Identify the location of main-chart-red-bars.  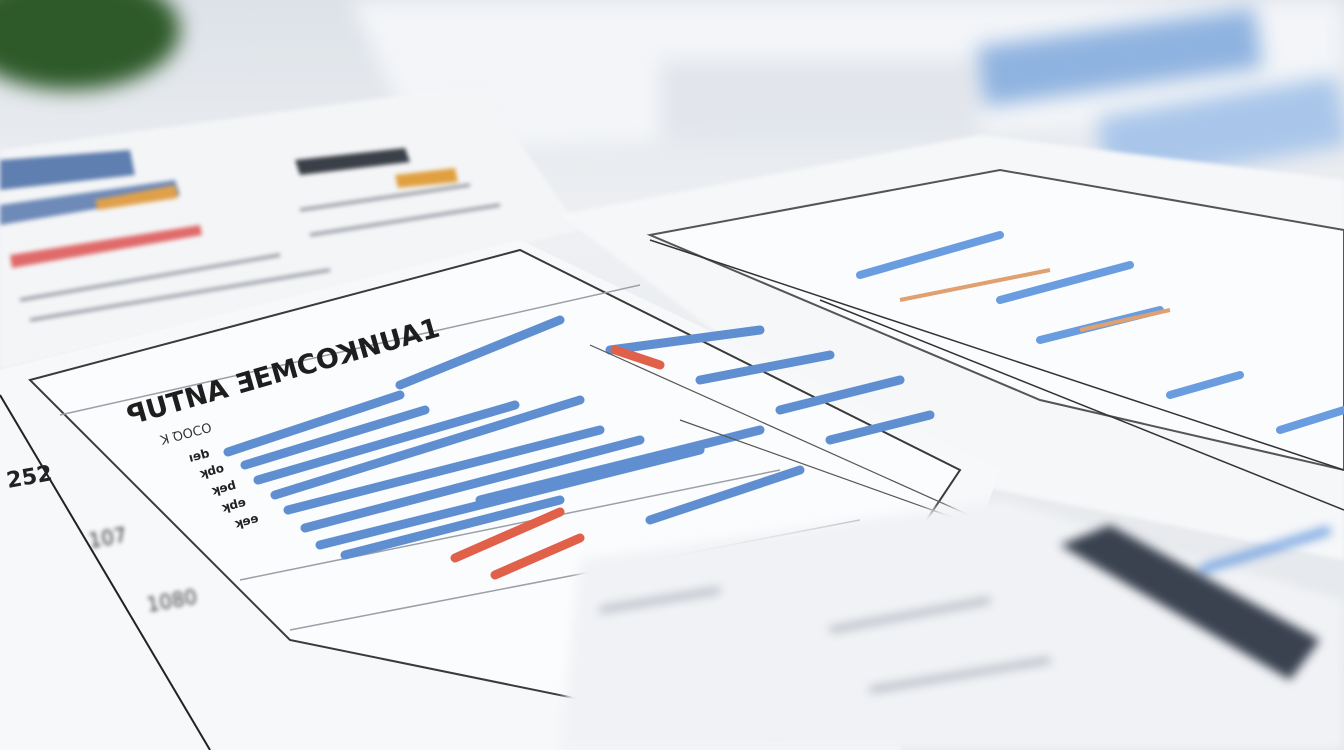
(557, 462).